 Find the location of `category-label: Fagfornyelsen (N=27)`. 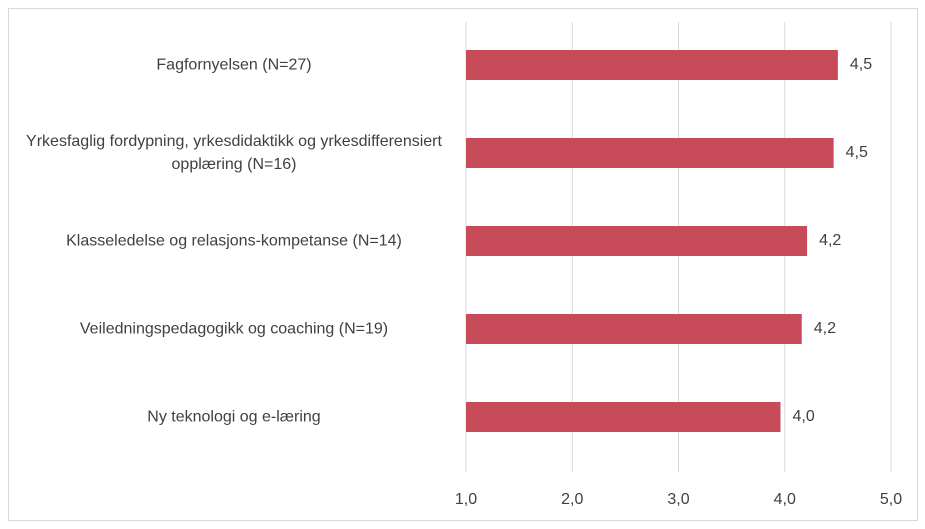

category-label: Fagfornyelsen (N=27) is located at coordinates (234, 65).